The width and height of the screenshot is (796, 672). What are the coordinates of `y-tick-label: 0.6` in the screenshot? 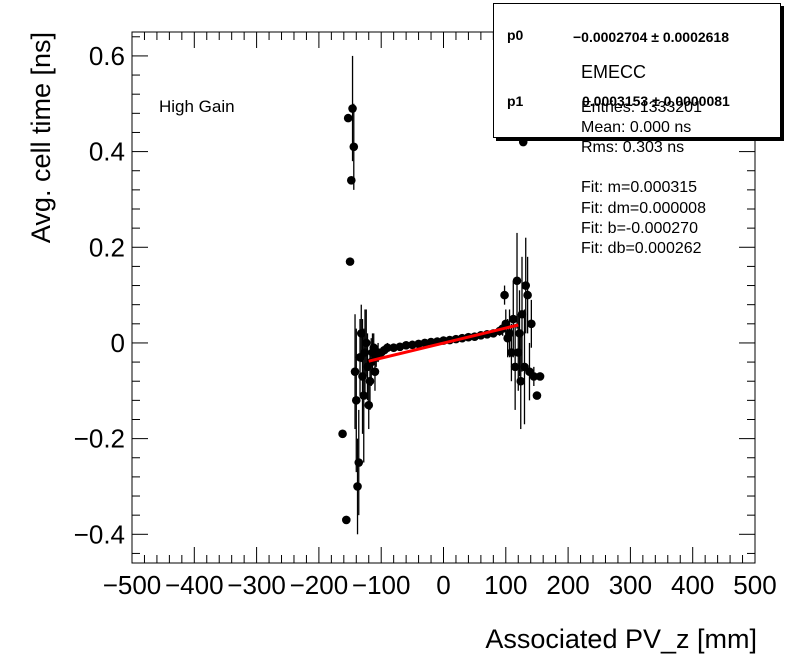 It's located at (107, 56).